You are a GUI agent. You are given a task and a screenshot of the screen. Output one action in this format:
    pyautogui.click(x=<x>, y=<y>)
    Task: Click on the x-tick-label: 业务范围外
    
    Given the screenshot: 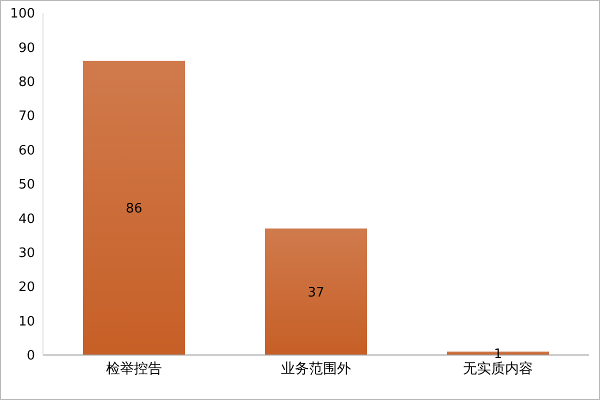 What is the action you would take?
    pyautogui.click(x=316, y=368)
    